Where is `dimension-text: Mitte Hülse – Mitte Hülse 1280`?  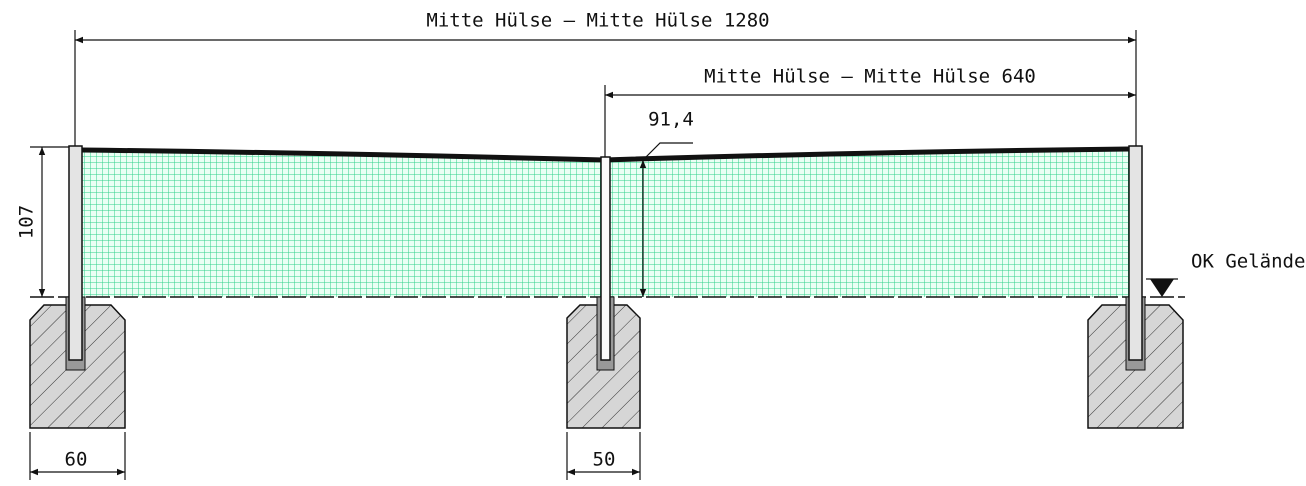
dimension-text: Mitte Hülse – Mitte Hülse 1280 is located at coordinates (597, 21).